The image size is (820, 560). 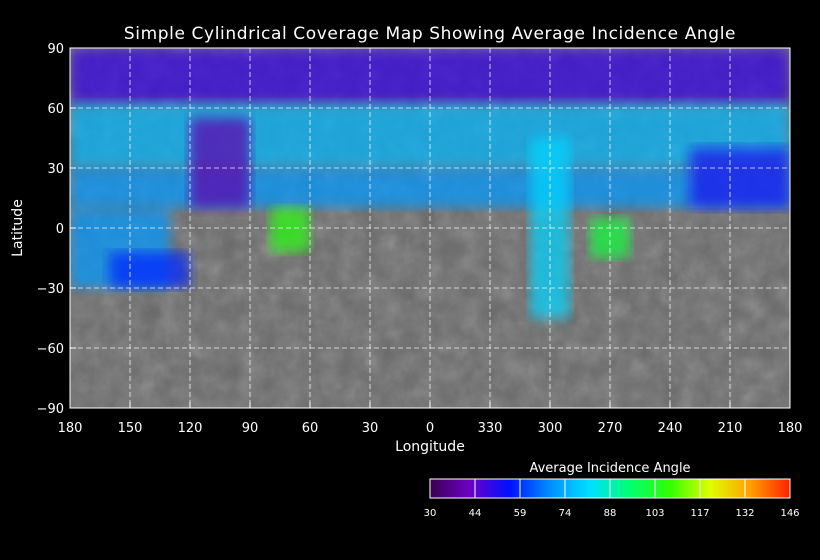 What do you see at coordinates (610, 513) in the screenshot?
I see `colorbar-tick-label: 88` at bounding box center [610, 513].